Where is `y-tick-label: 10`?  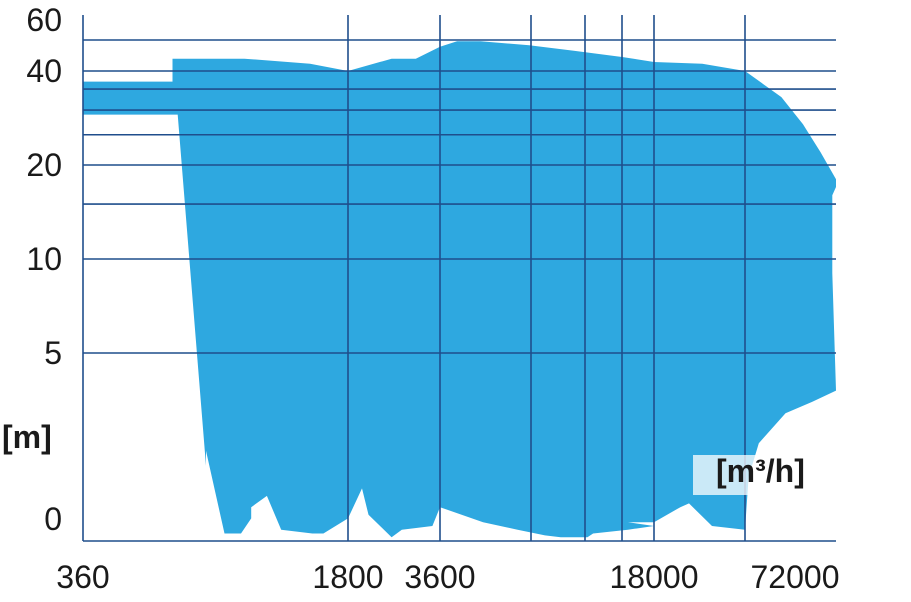 y-tick-label: 10 is located at coordinates (44, 259).